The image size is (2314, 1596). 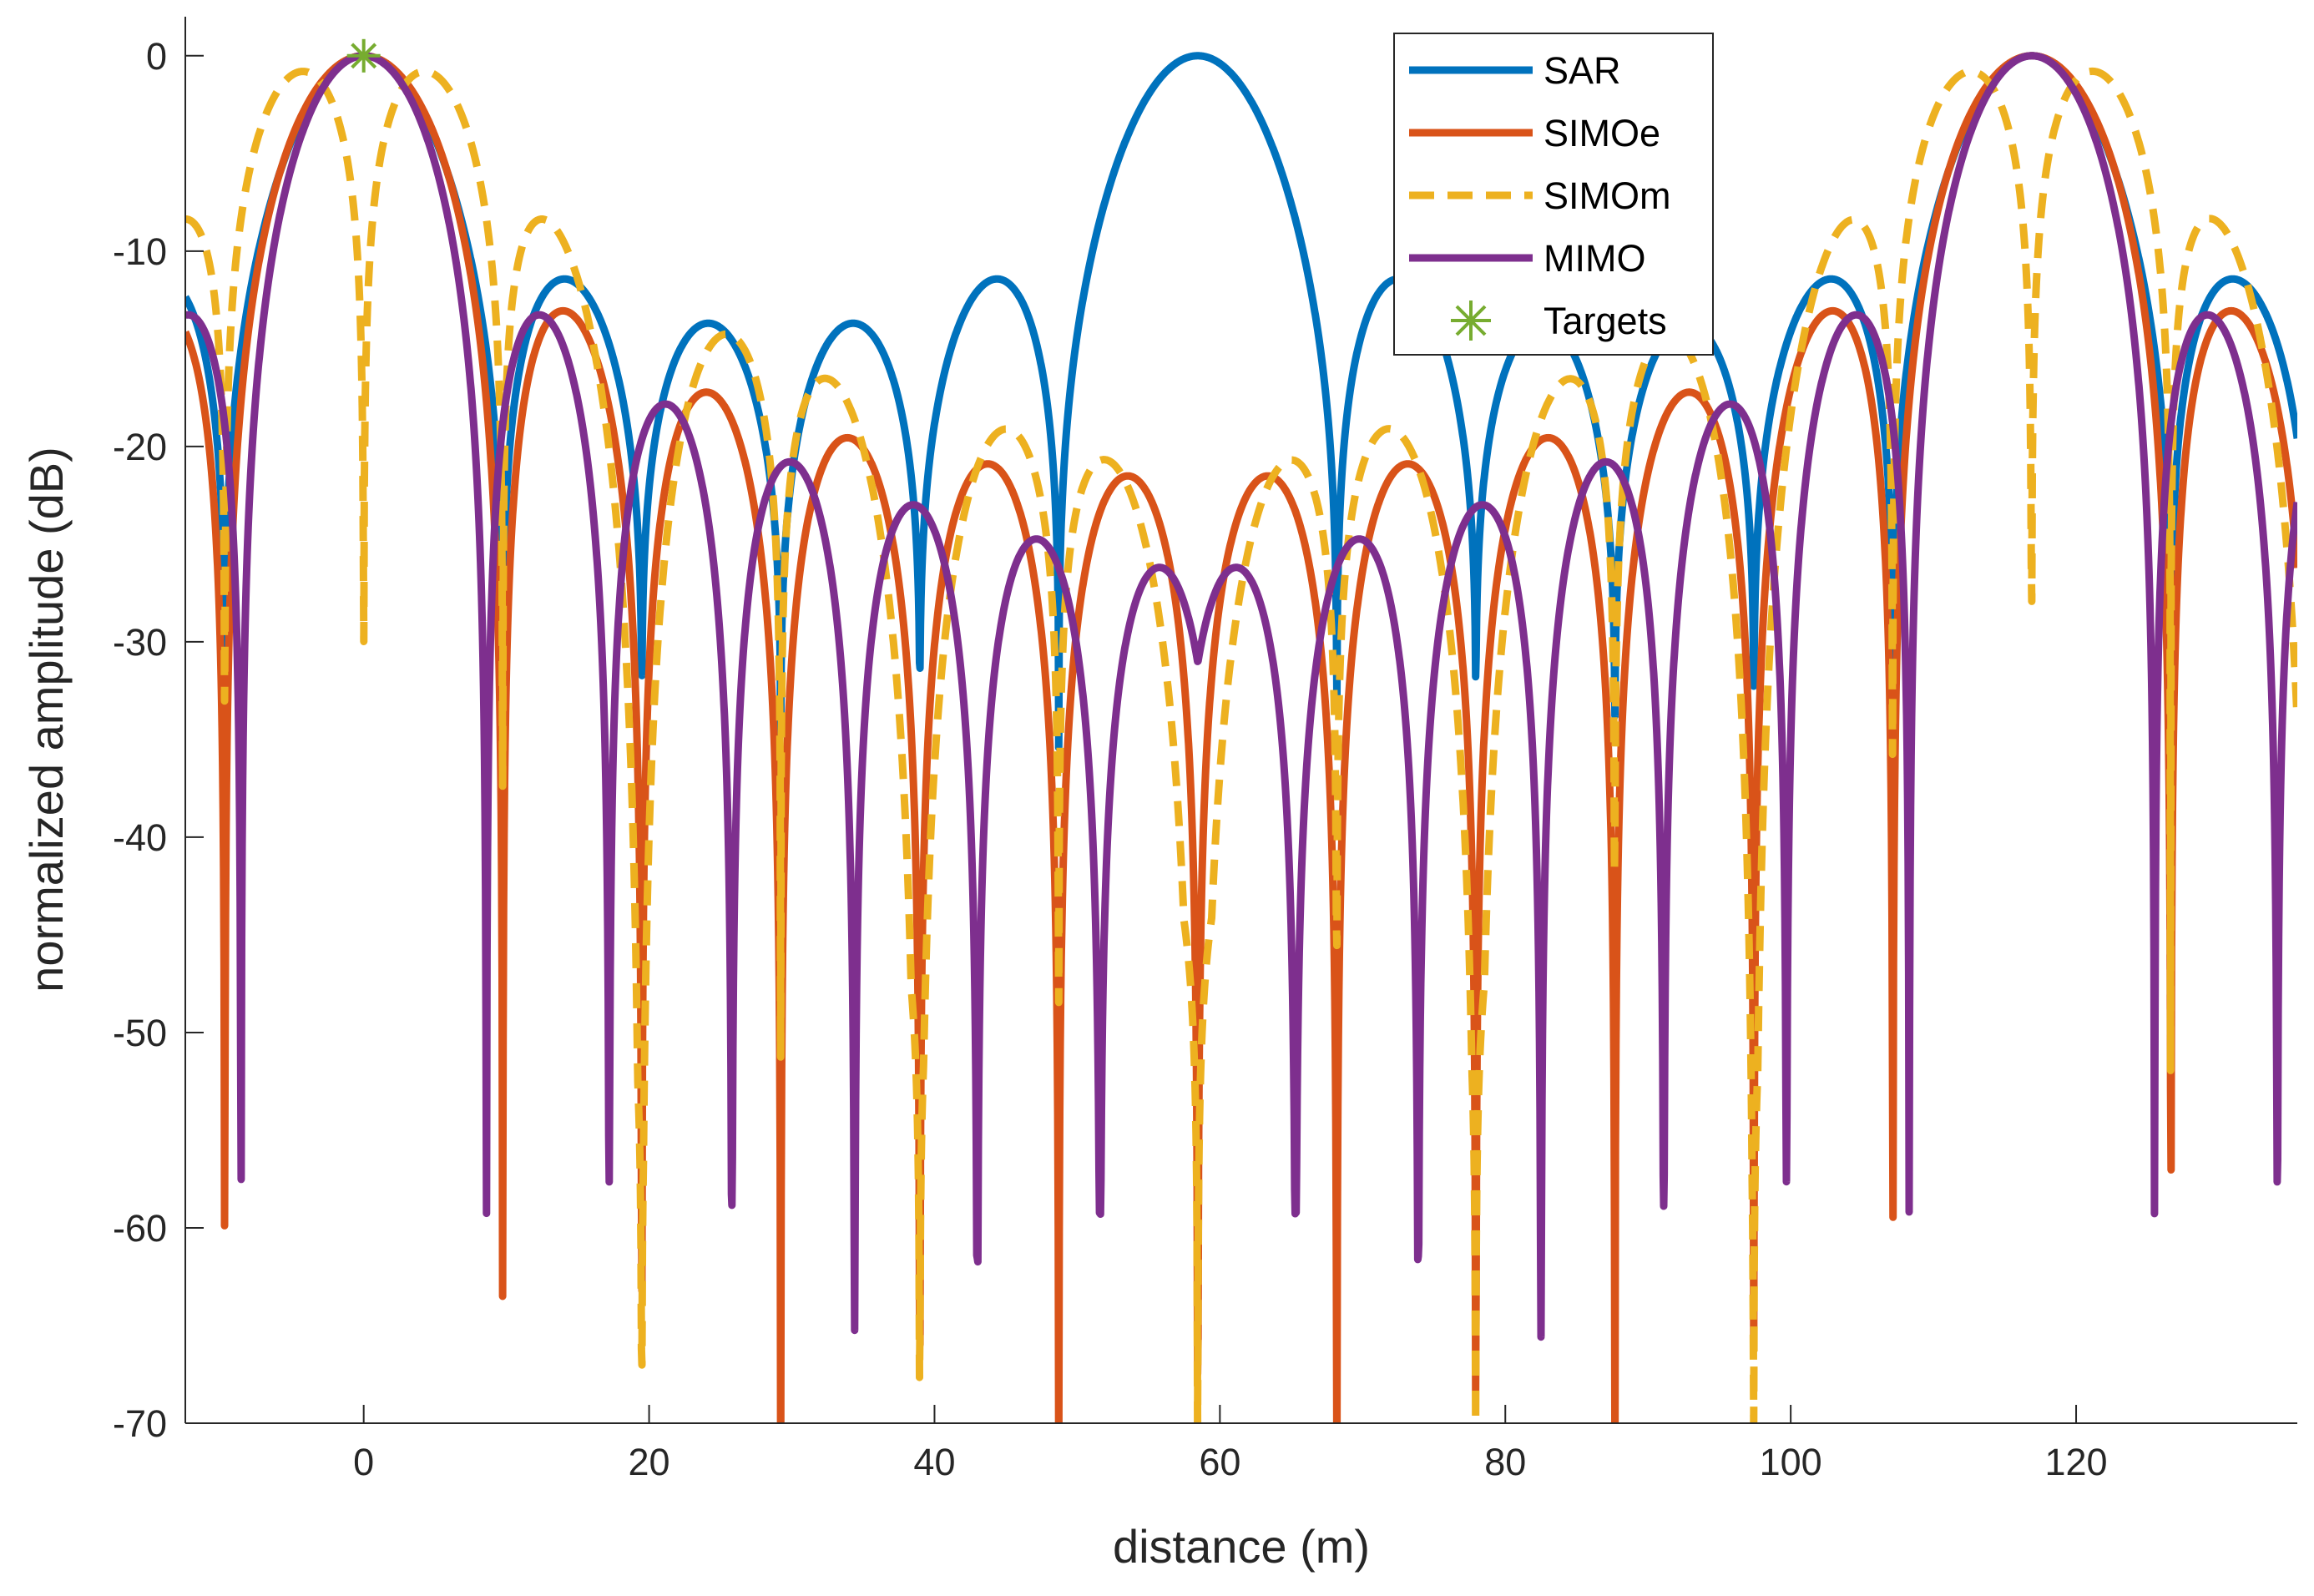 What do you see at coordinates (1602, 133) in the screenshot?
I see `legend-label-simoe: SIMOe` at bounding box center [1602, 133].